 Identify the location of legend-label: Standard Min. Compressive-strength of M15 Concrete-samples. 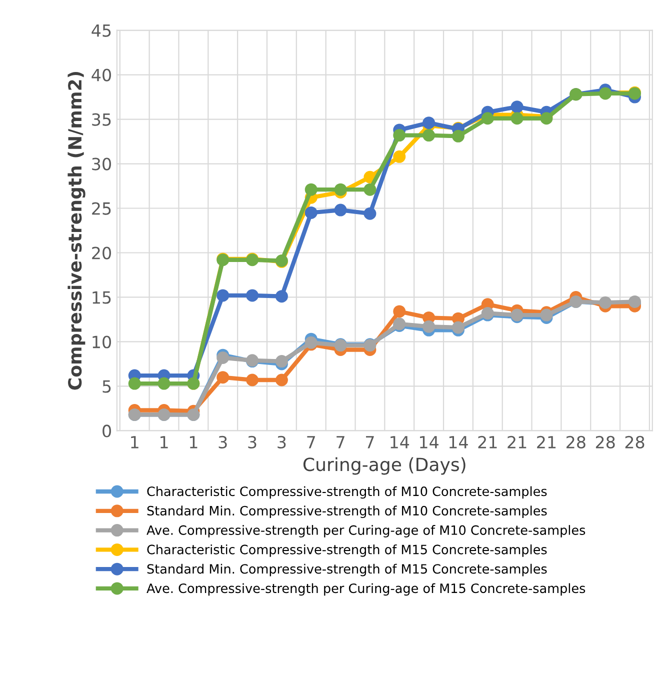
(347, 570).